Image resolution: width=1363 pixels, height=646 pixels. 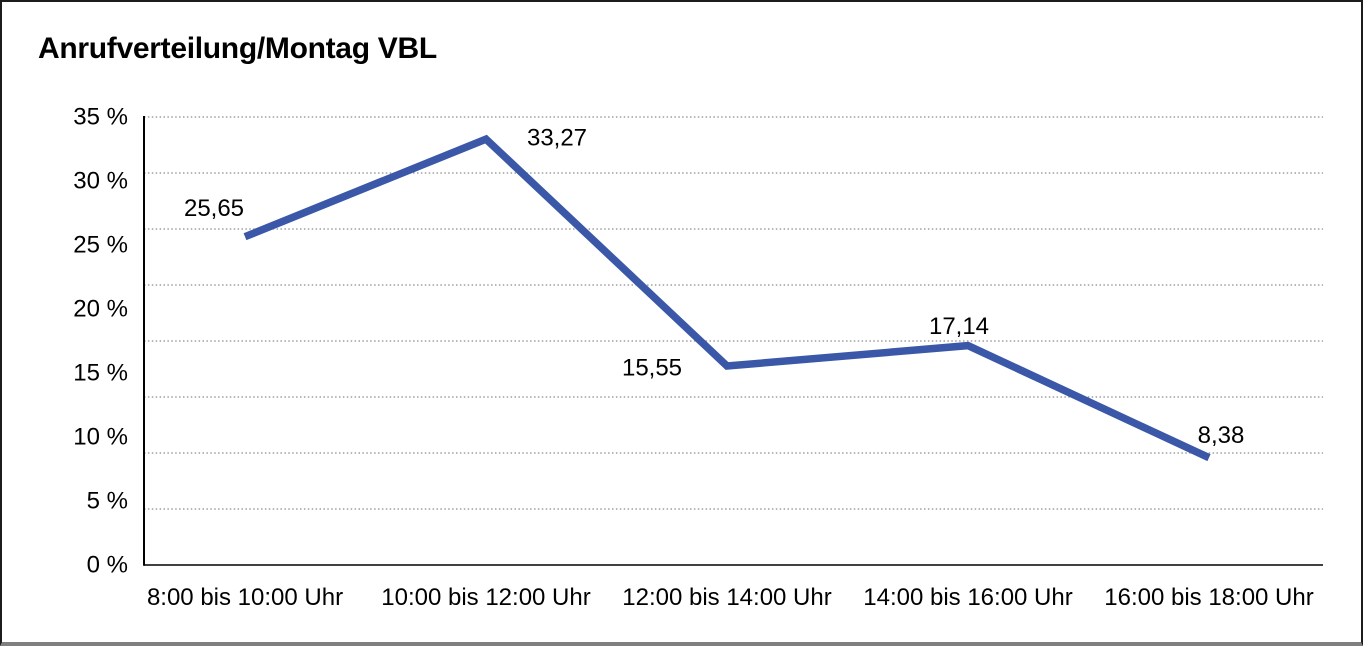 I want to click on x-tick-label: 10:00 bis 12:00 Uhr, so click(x=485, y=597).